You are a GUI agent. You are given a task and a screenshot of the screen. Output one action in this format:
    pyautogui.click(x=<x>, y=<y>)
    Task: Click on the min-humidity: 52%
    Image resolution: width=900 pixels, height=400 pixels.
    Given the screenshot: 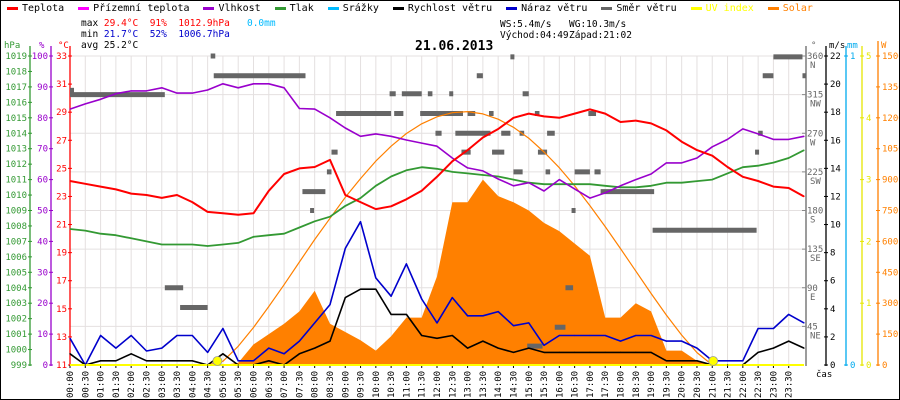 What is the action you would take?
    pyautogui.click(x=158, y=34)
    